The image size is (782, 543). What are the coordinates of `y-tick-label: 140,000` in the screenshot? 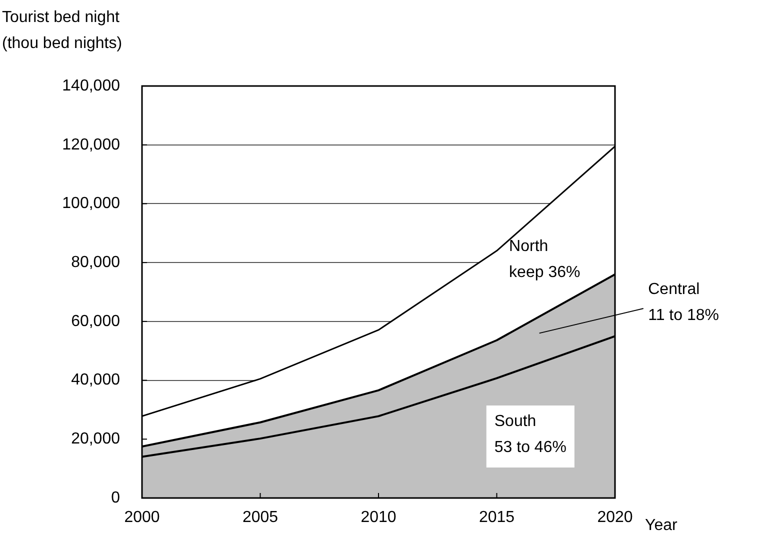 It's located at (91, 85).